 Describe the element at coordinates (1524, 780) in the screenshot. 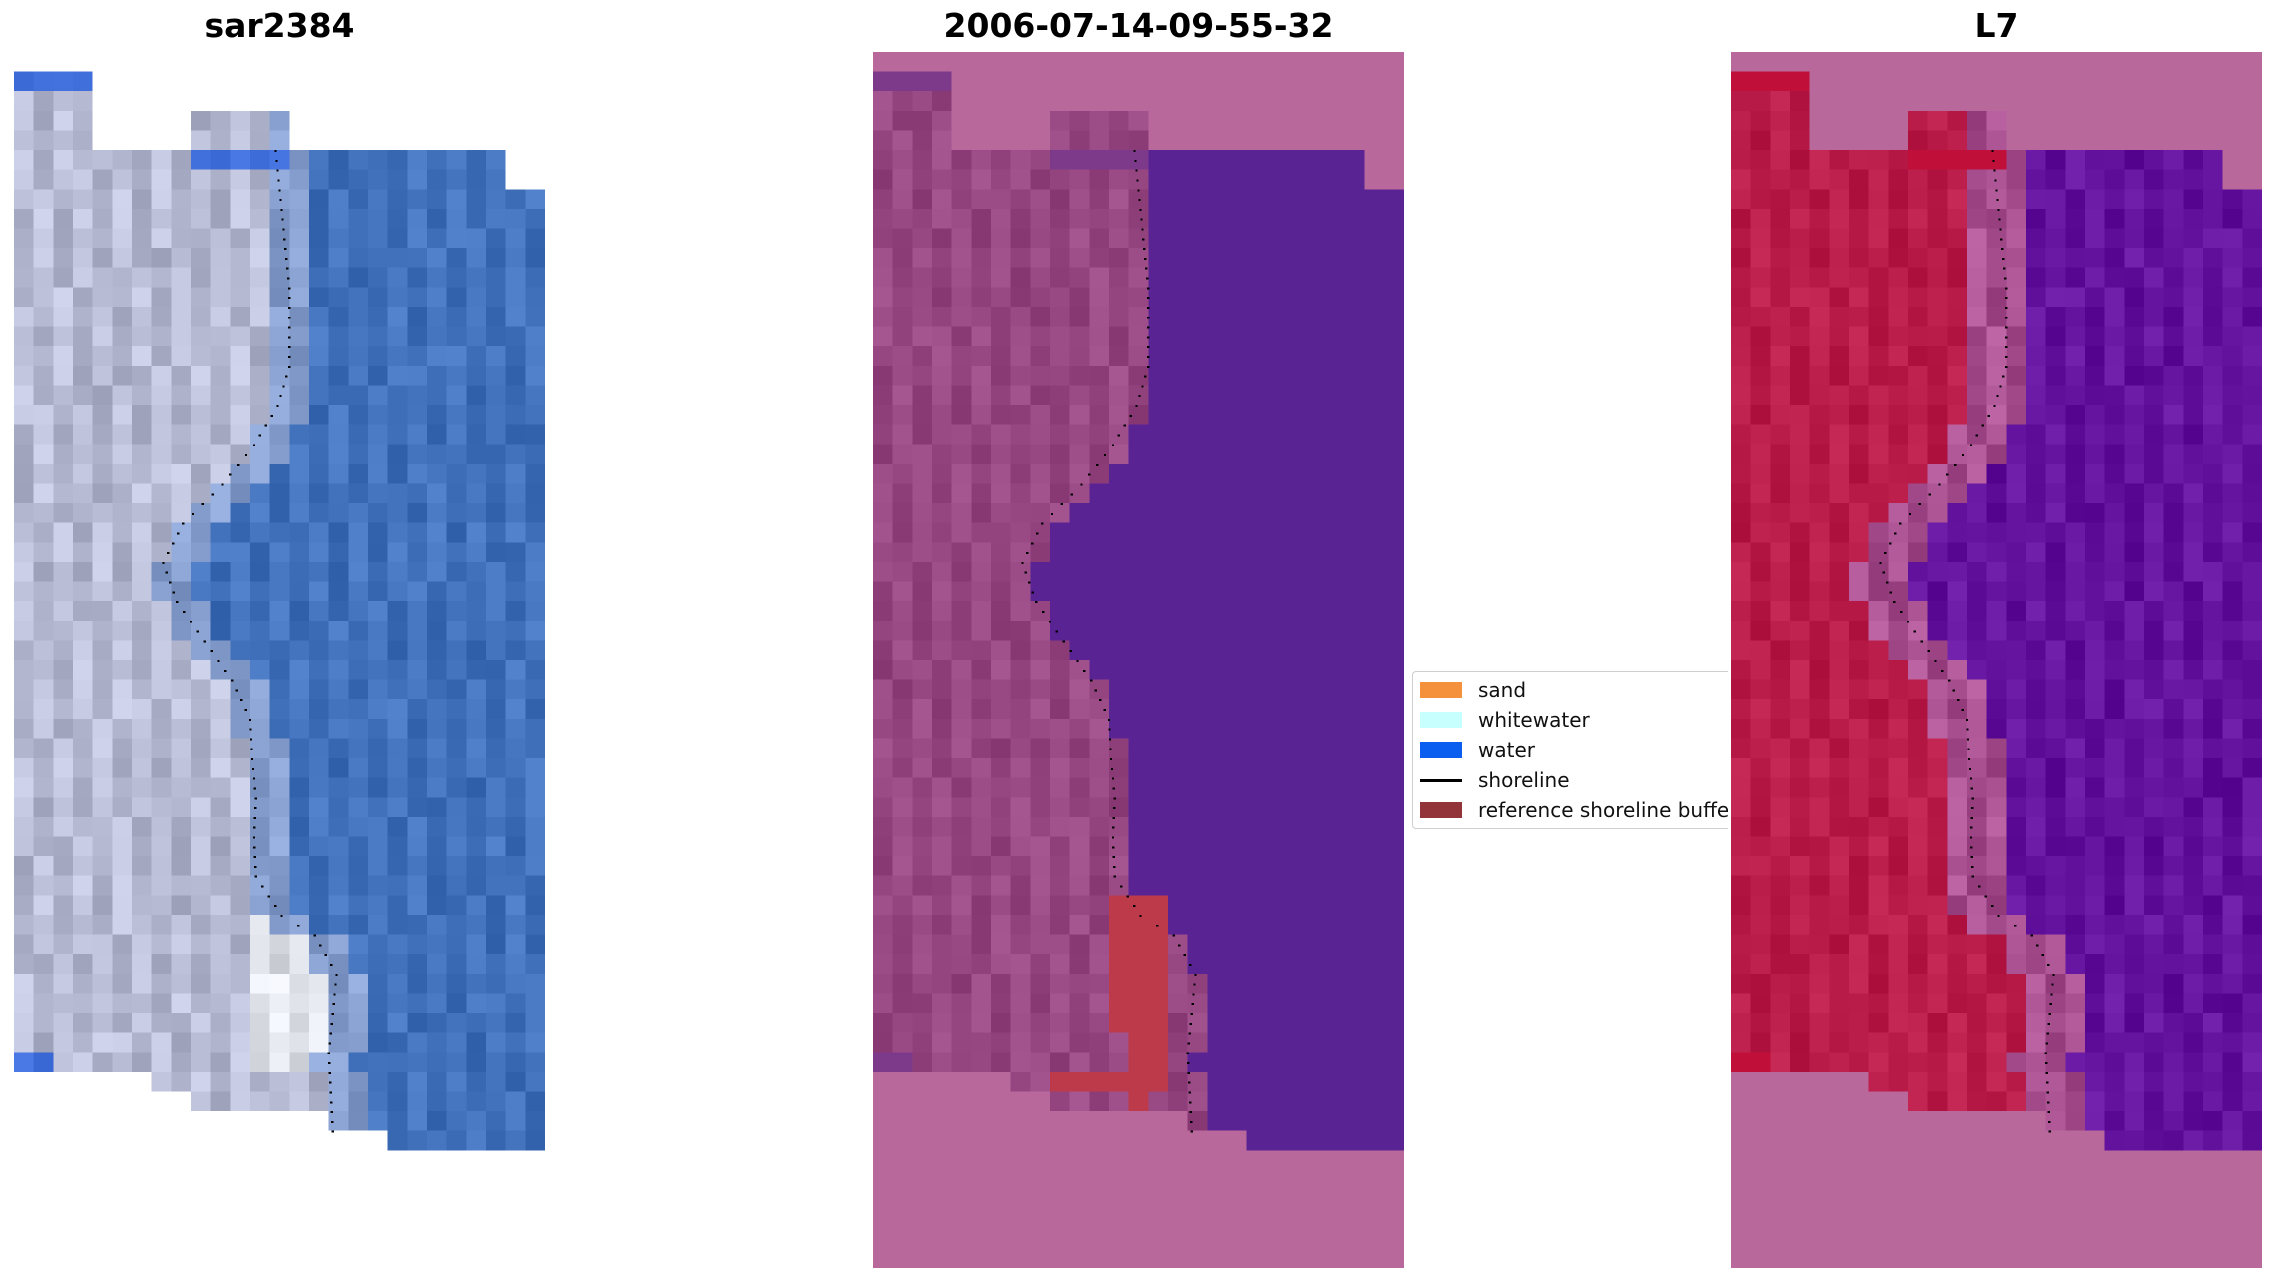

I see `legend-label: shoreline` at that location.